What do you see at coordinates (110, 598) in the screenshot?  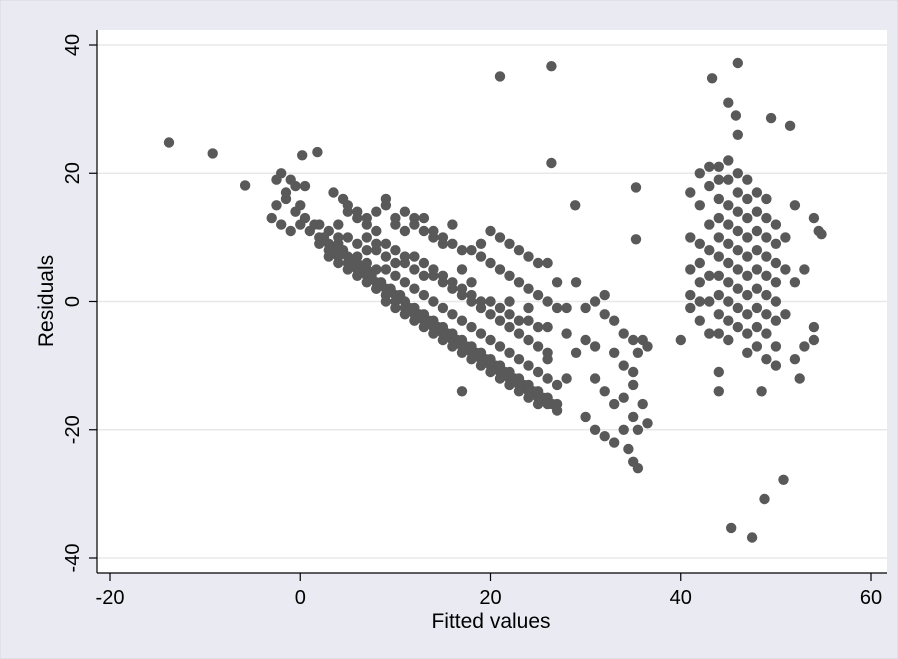 I see `x-tick-label: -20` at bounding box center [110, 598].